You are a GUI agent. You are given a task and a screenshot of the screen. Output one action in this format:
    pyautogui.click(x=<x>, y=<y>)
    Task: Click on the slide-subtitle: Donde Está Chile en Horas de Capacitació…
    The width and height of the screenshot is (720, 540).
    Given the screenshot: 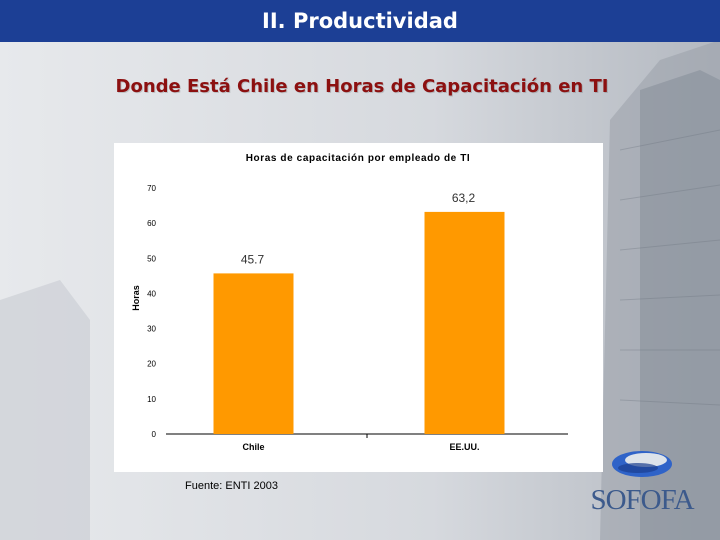 What is the action you would take?
    pyautogui.click(x=362, y=86)
    